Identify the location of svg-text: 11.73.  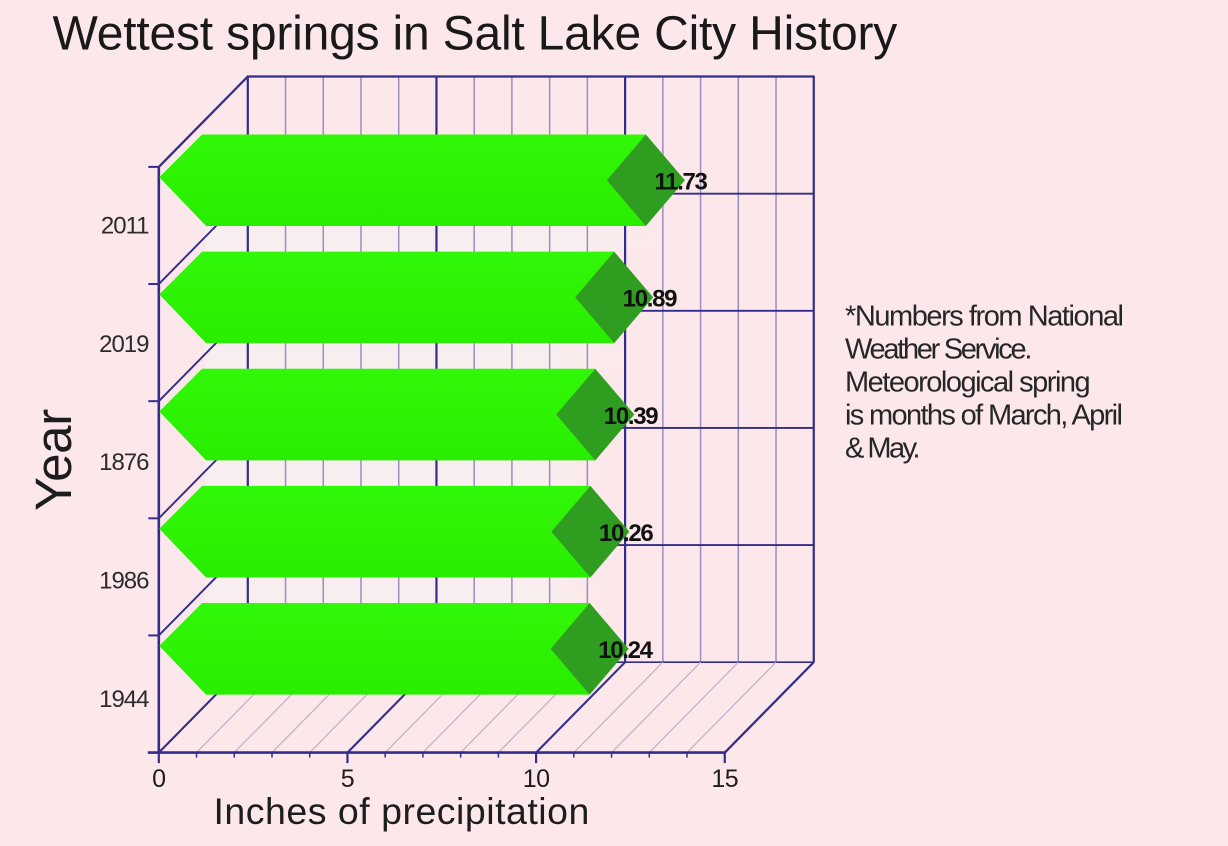
(680, 182).